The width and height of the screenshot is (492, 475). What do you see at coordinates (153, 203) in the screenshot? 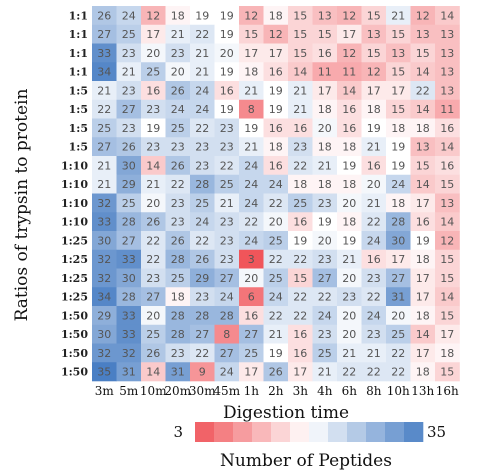
I see `cell-value-label: 20` at bounding box center [153, 203].